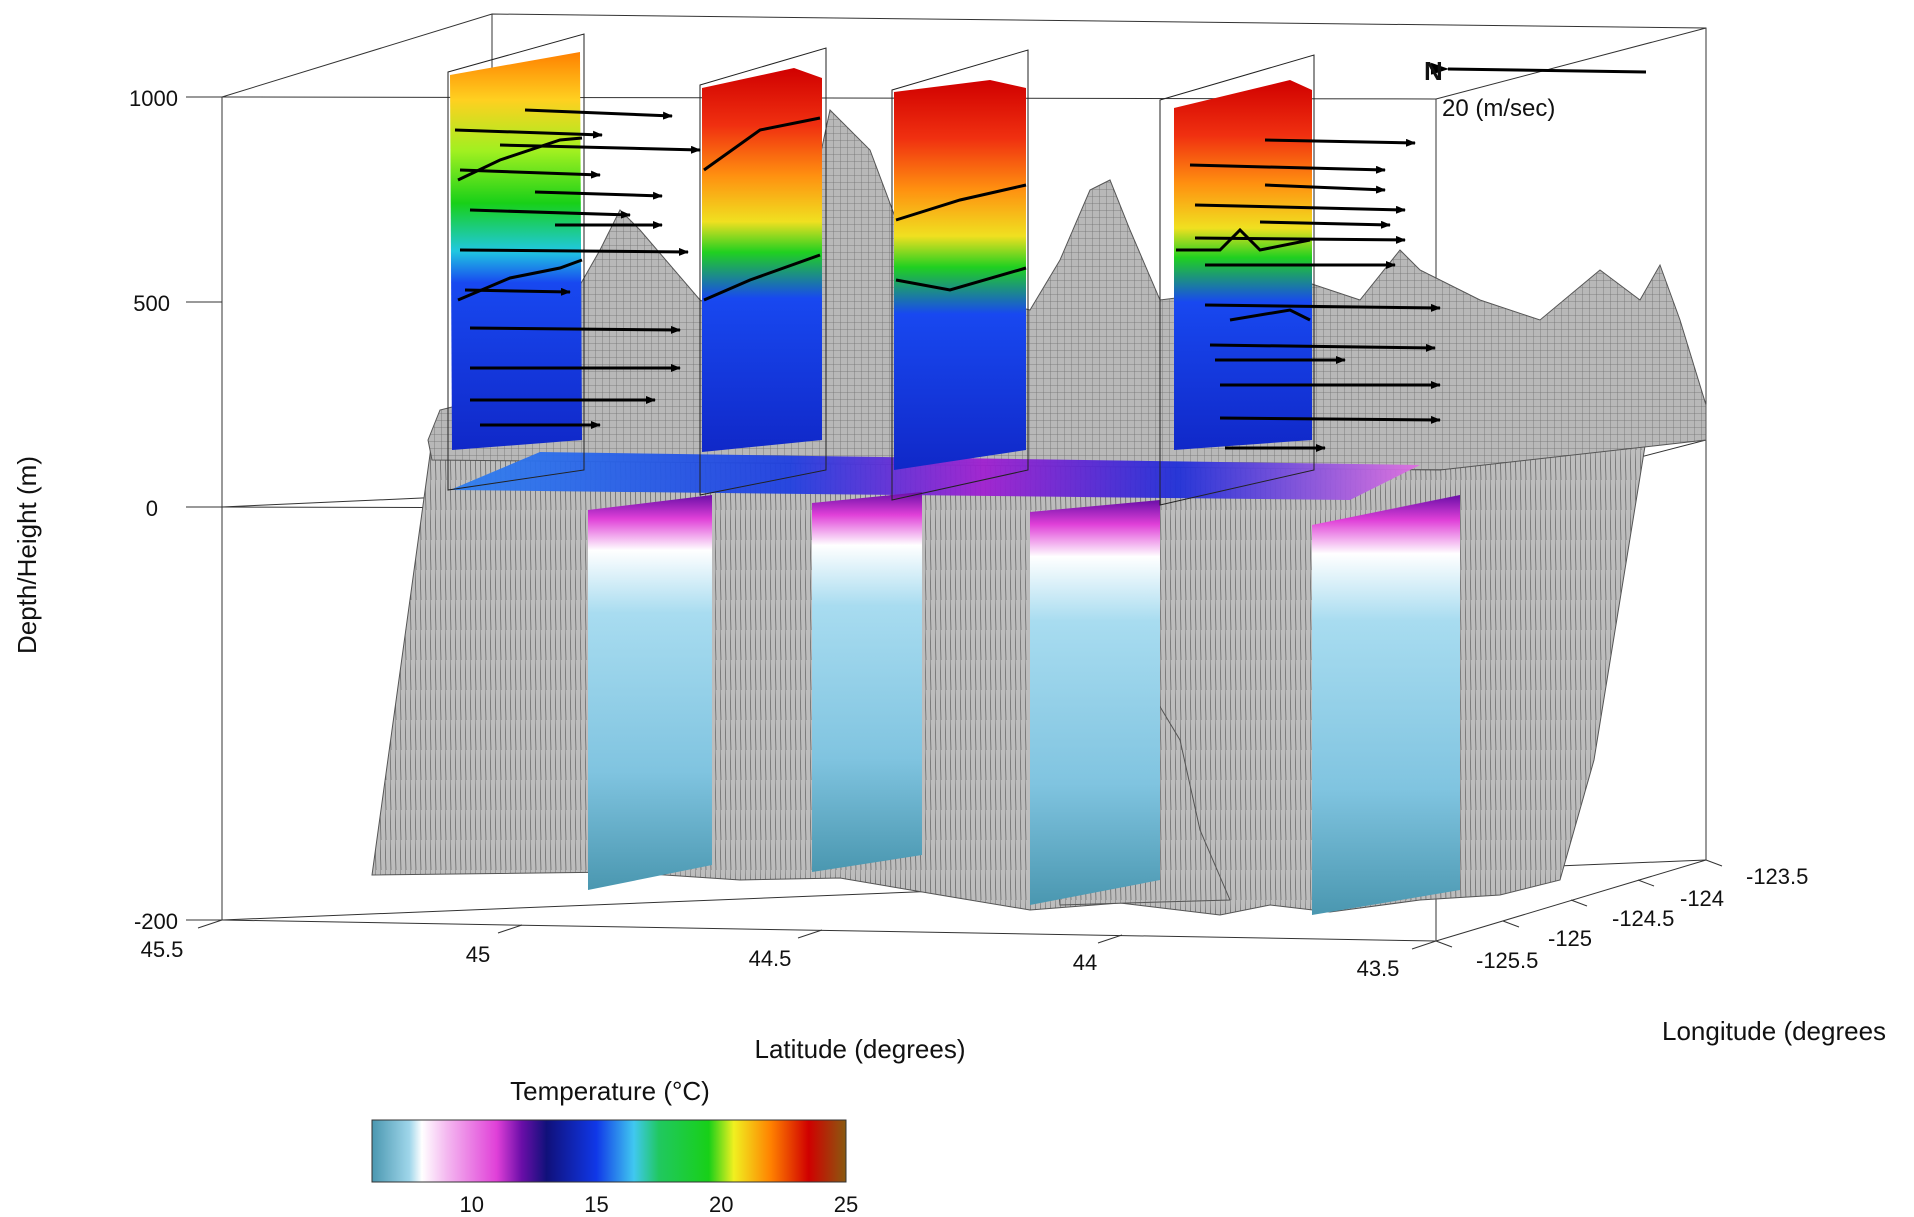  I want to click on north-symbol: N, so click(1433, 71).